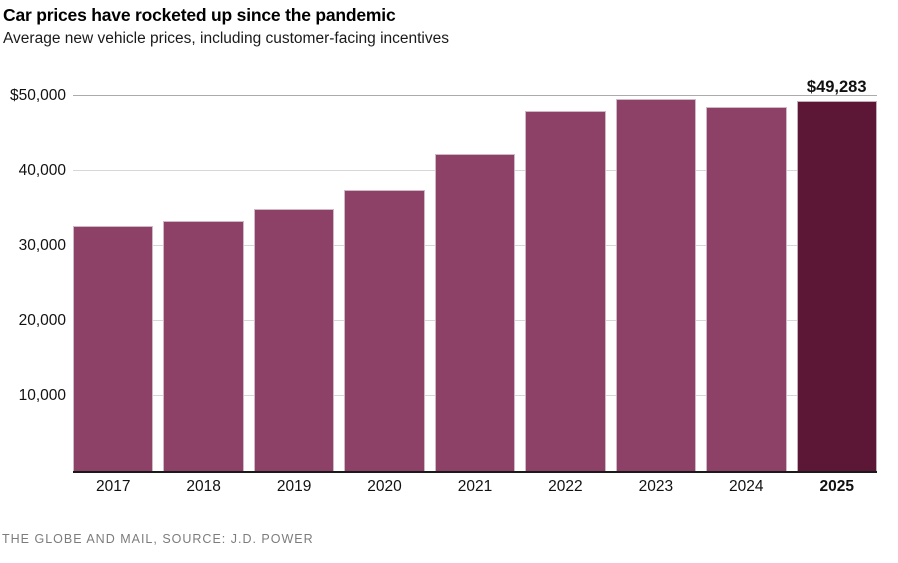 The image size is (898, 563). I want to click on y-tick-label: $50,000, so click(37, 95).